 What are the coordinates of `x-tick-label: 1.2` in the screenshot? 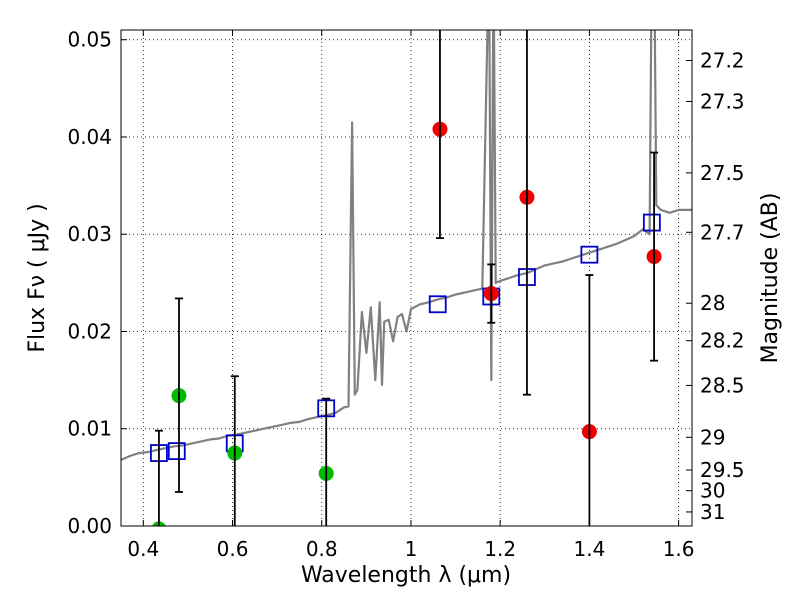 It's located at (500, 549).